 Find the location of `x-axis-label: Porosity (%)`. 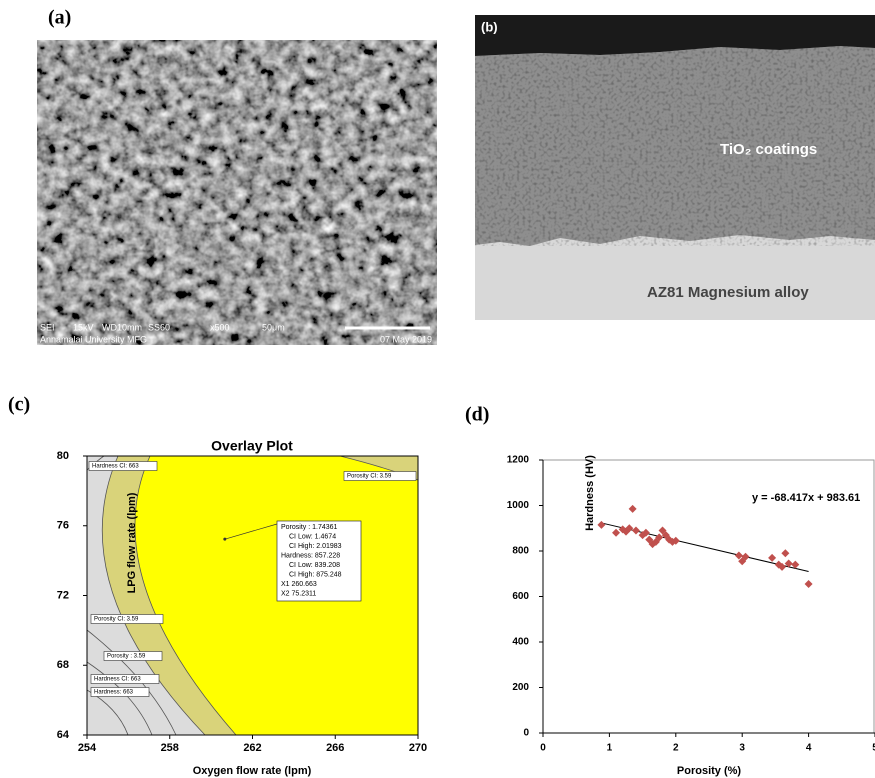

x-axis-label: Porosity (%) is located at coordinates (709, 771).